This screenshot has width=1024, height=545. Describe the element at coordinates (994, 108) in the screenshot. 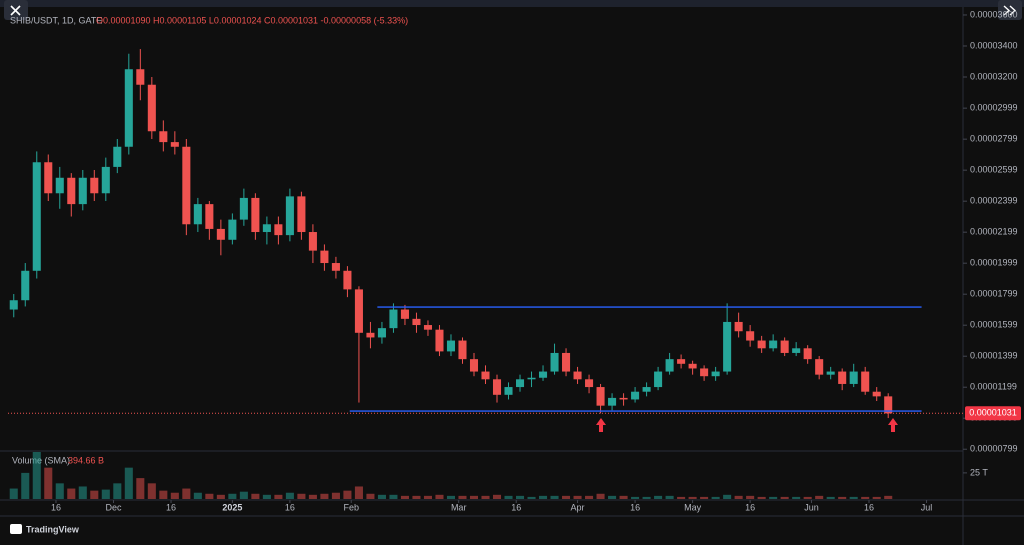

I see `y-tick-label: 0.00002999` at that location.